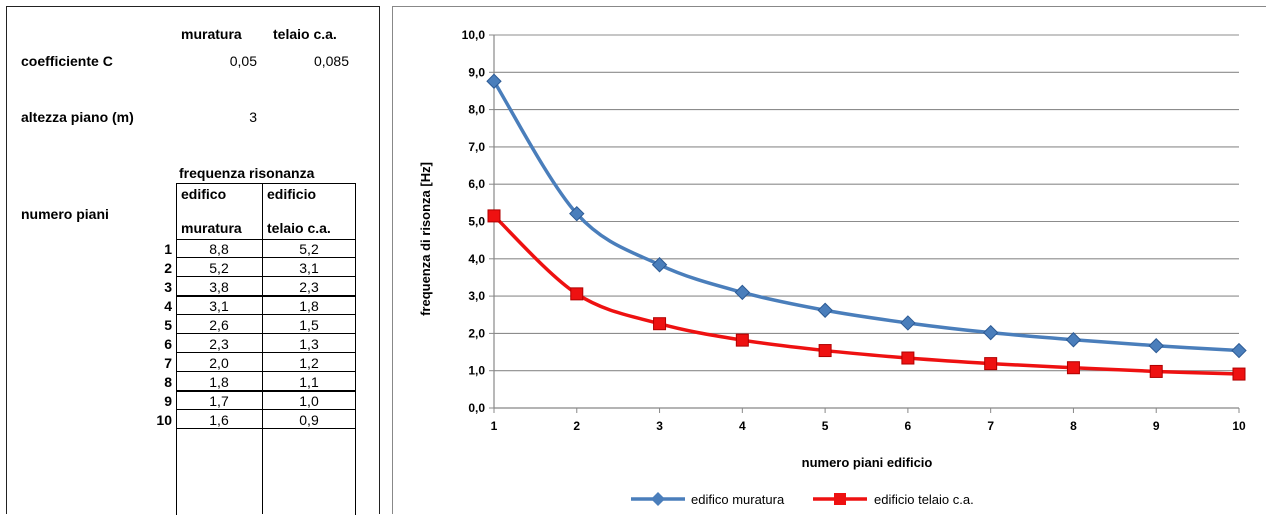 The width and height of the screenshot is (1266, 519). What do you see at coordinates (219, 325) in the screenshot?
I see `muratura-cell: 2,6` at bounding box center [219, 325].